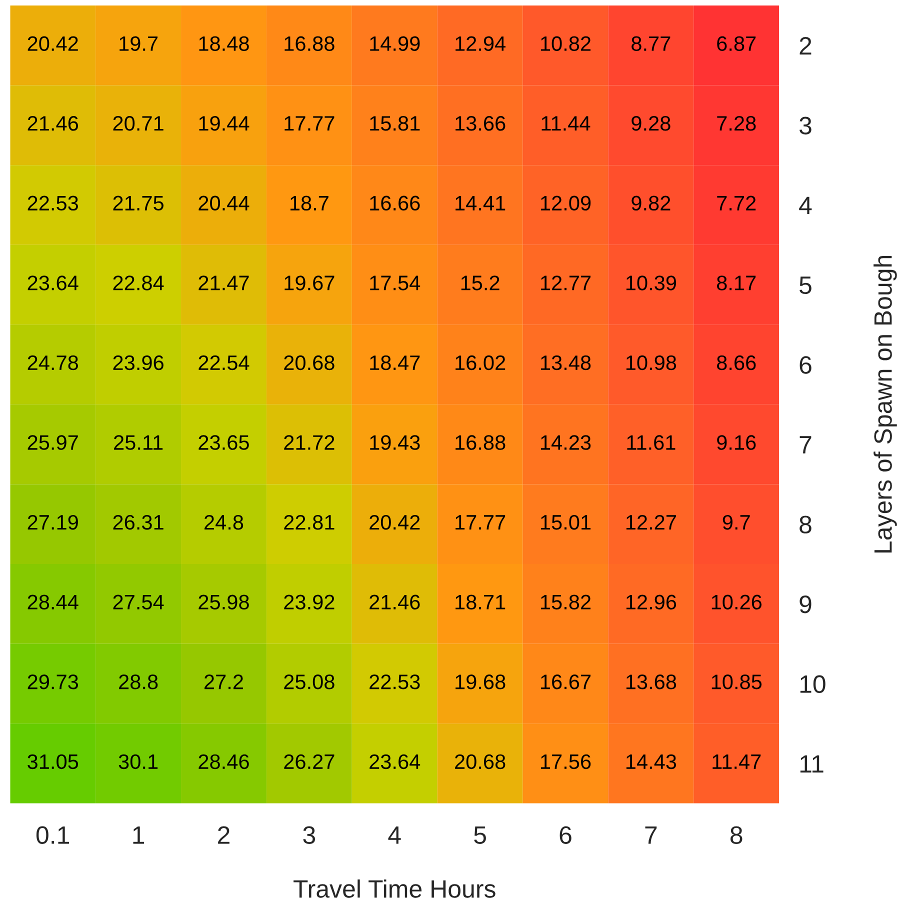  Describe the element at coordinates (736, 362) in the screenshot. I see `data-label: 8.66` at that location.